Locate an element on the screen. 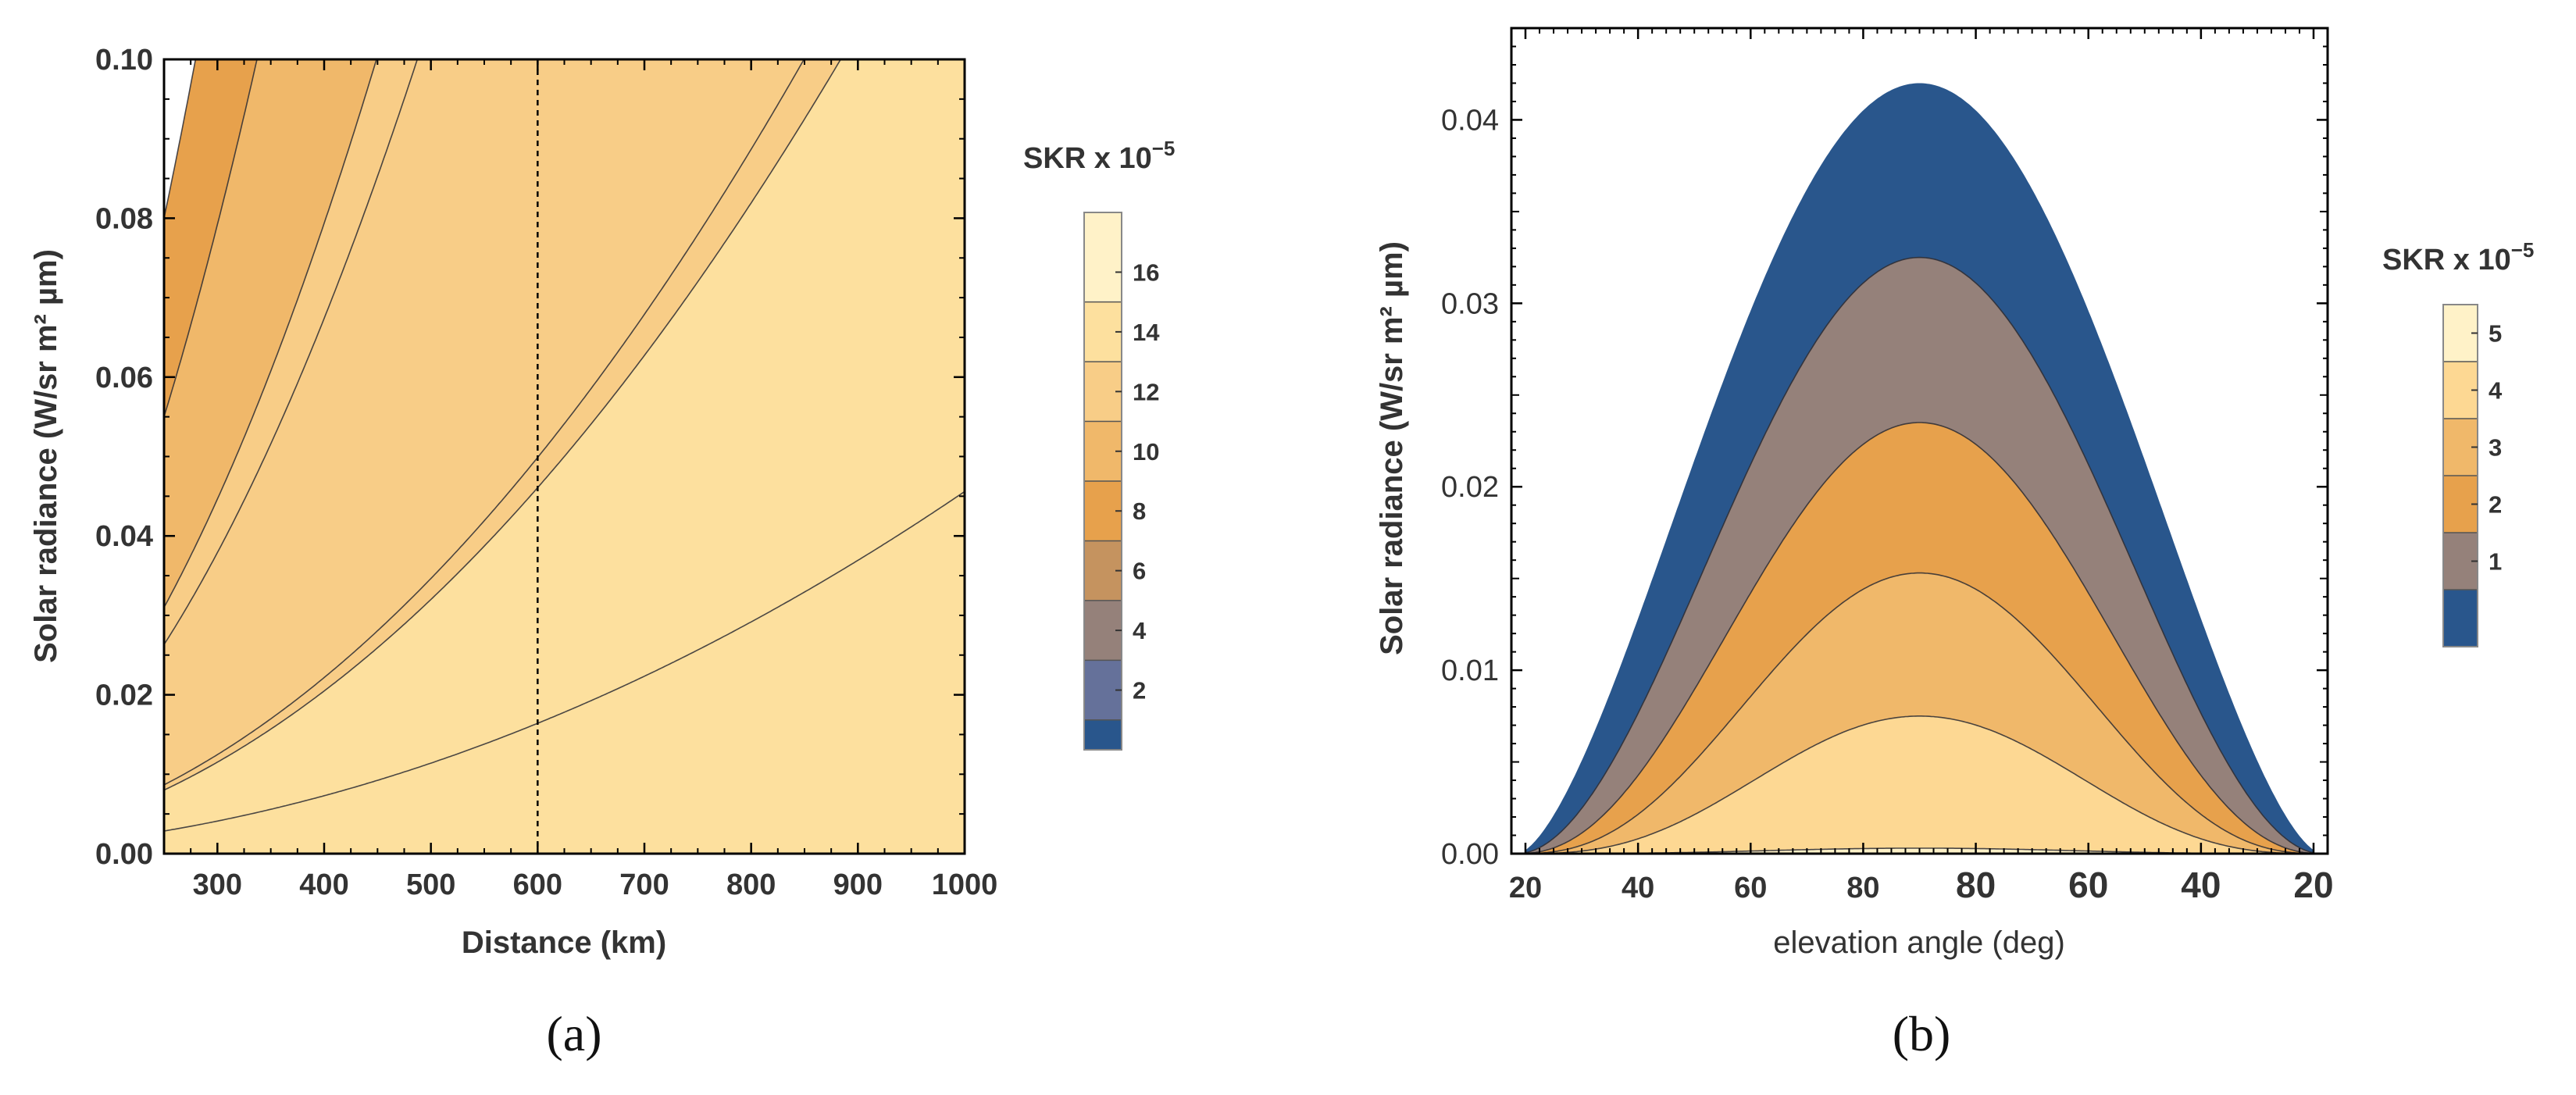 This screenshot has width=2576, height=1095. x-tick-label: 800 is located at coordinates (751, 885).